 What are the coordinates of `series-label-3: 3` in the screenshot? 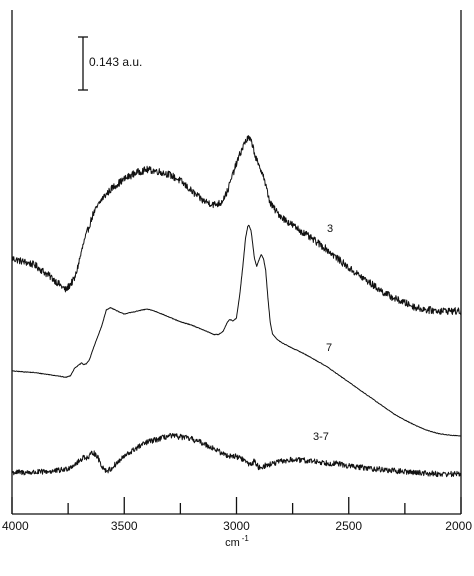 It's located at (330, 229).